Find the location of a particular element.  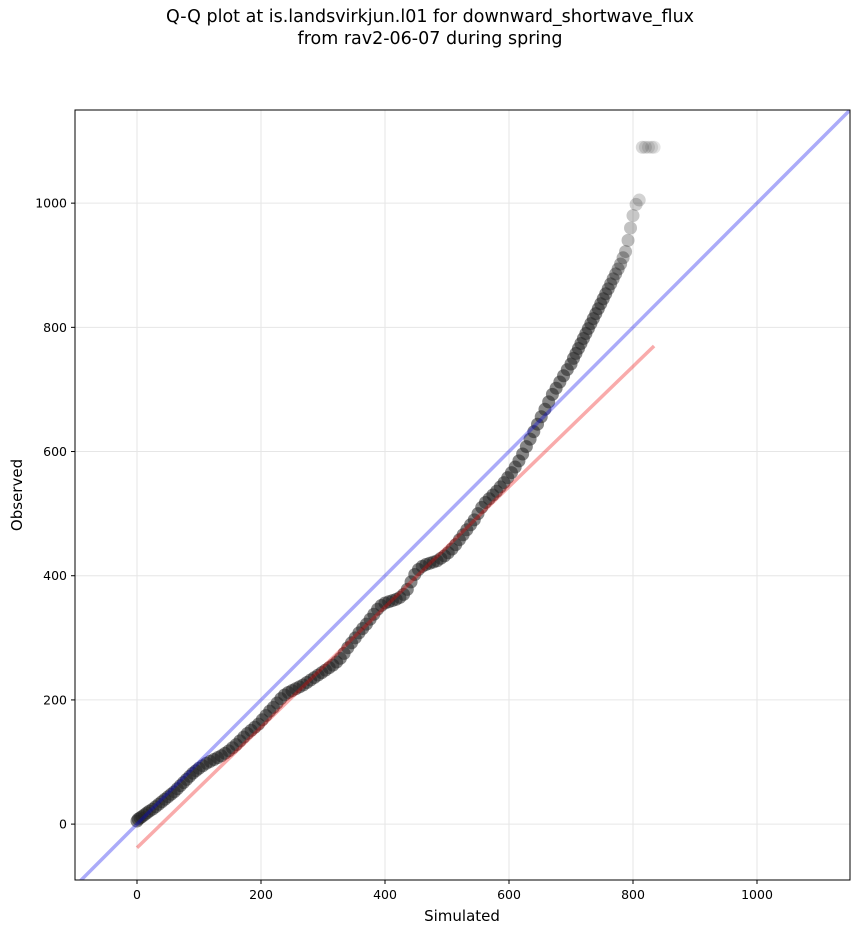

x-tick-label: 0 is located at coordinates (137, 894).